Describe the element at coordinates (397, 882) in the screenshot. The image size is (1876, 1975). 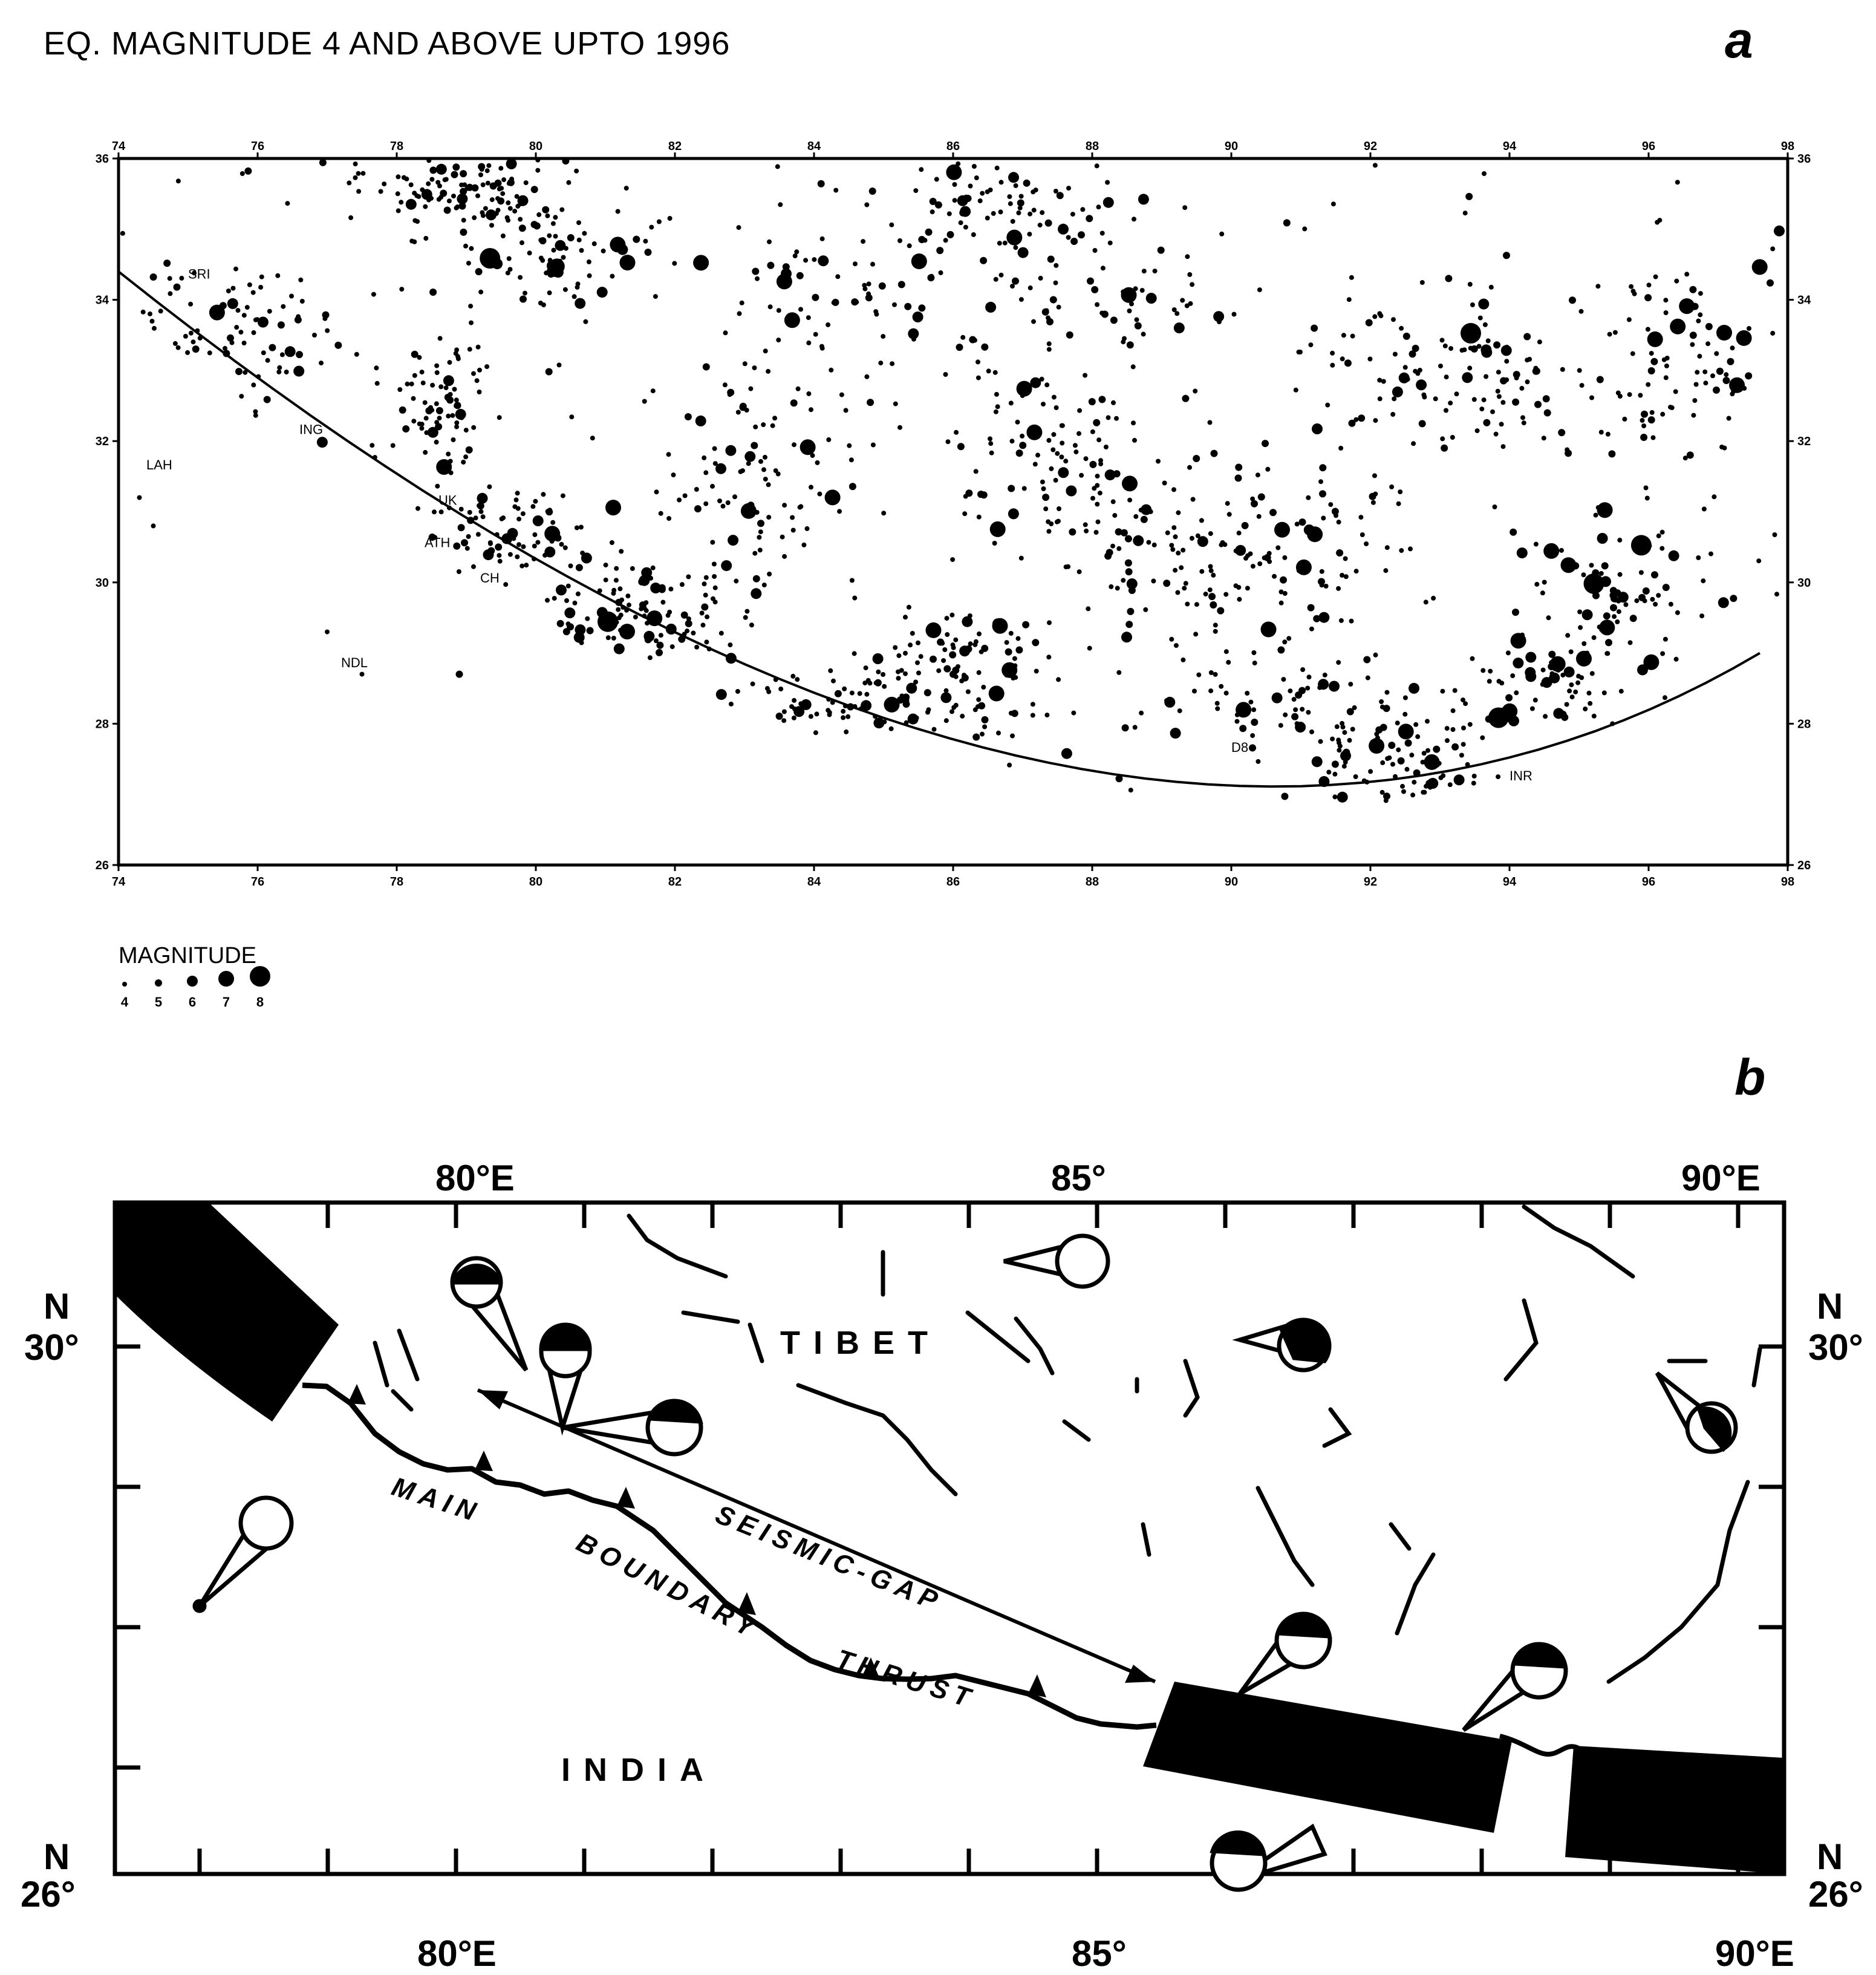
I see `a-bottom-tick-label: 78` at that location.